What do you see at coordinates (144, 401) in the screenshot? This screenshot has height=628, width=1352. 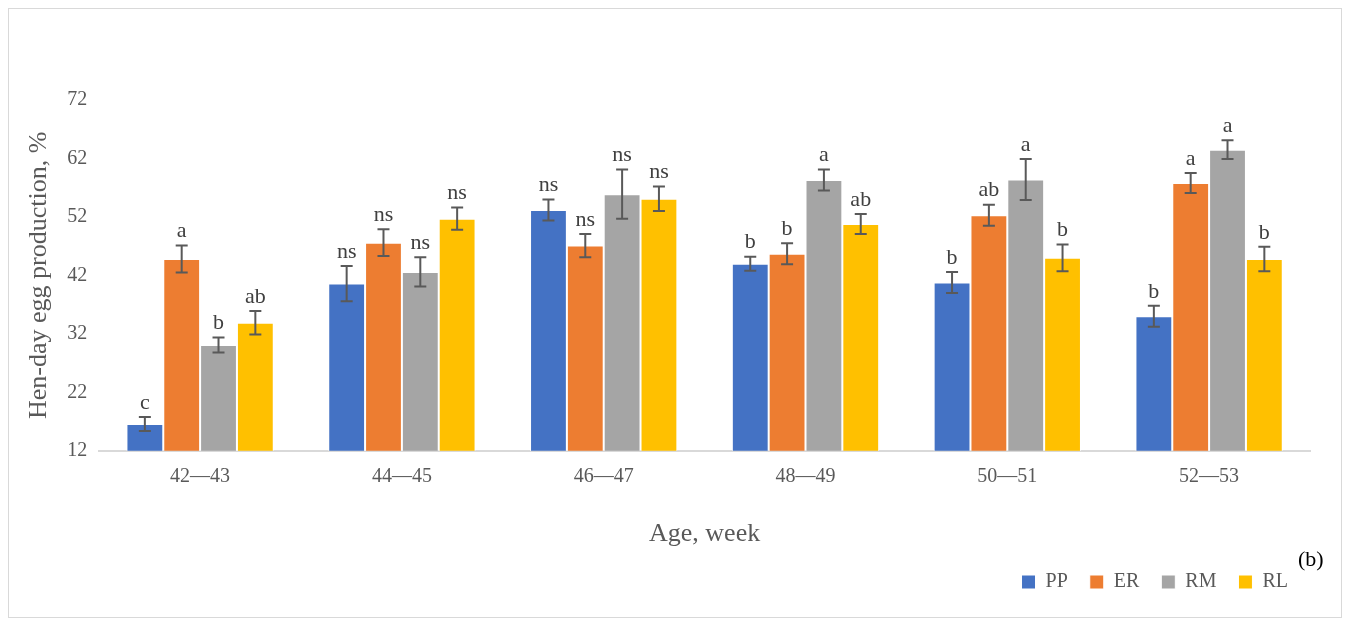 I see `data-label: c` at bounding box center [144, 401].